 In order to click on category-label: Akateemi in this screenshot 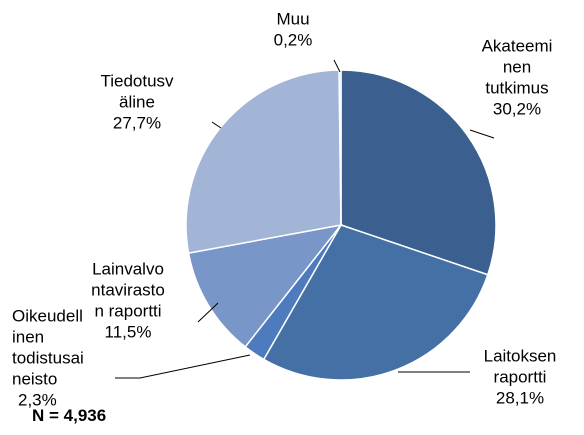, I will do `click(517, 45)`.